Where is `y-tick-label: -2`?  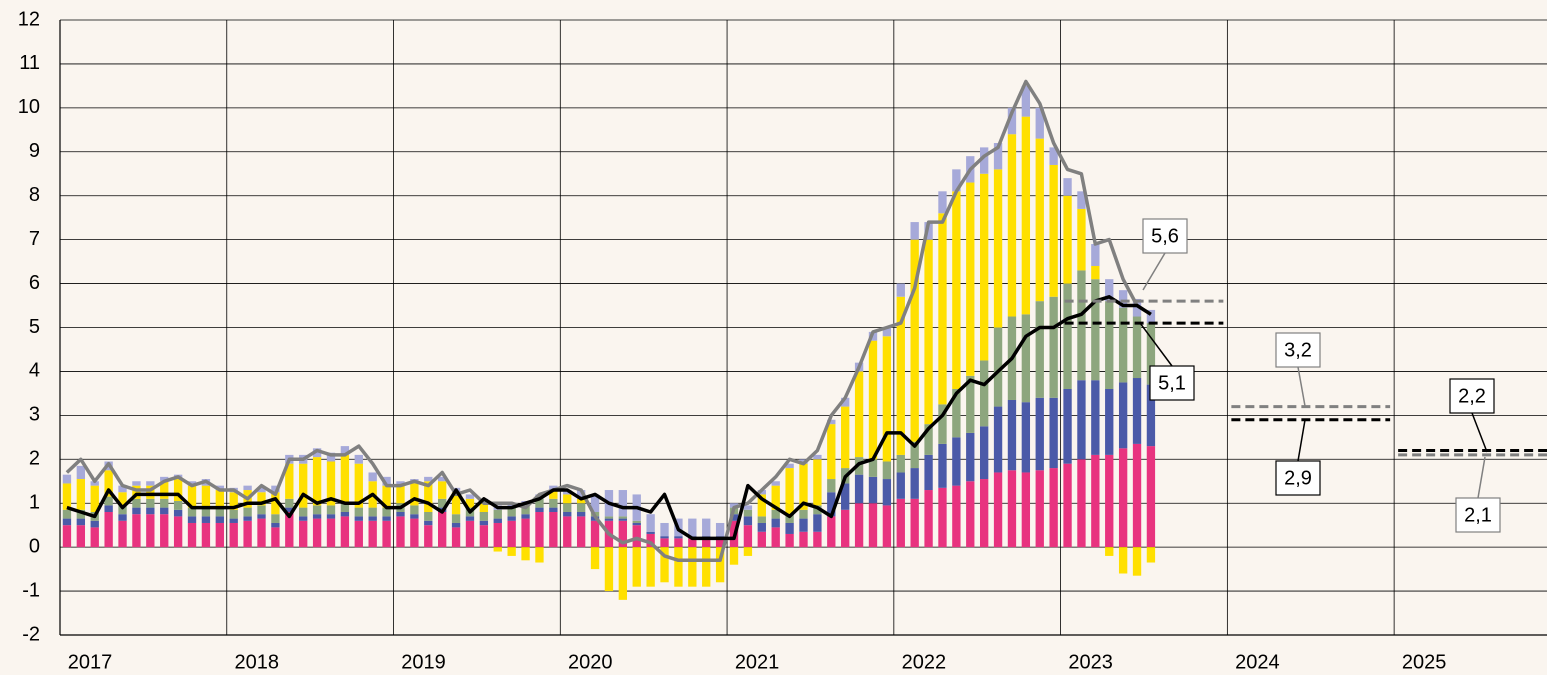 y-tick-label: -2 is located at coordinates (31, 634).